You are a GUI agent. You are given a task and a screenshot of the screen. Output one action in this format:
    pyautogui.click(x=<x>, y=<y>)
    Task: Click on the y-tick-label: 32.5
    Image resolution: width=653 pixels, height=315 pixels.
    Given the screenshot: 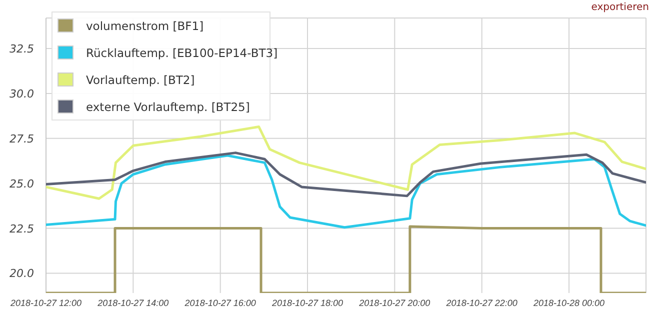 What is the action you would take?
    pyautogui.click(x=22, y=49)
    